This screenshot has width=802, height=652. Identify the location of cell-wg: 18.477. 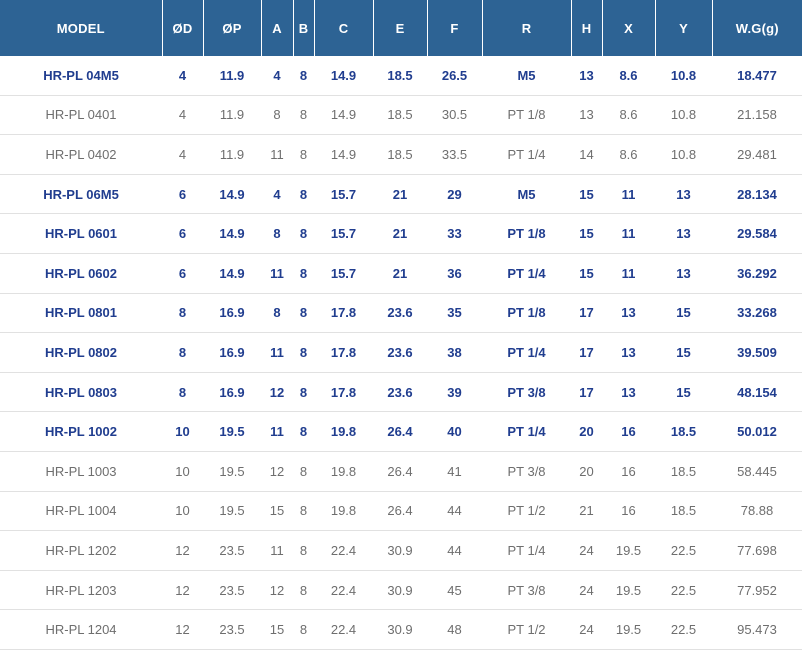
(757, 76).